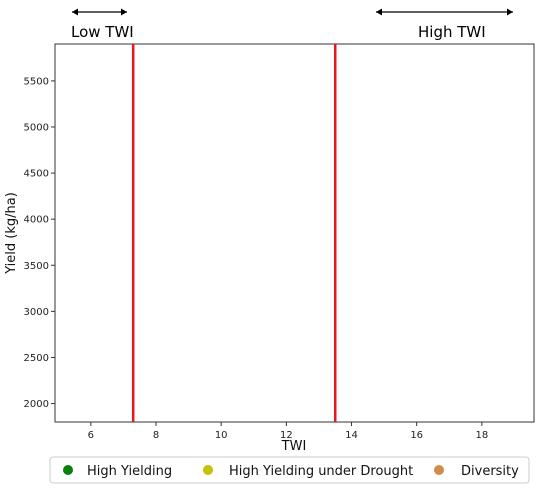  What do you see at coordinates (294, 446) in the screenshot?
I see `x-axis-label: TWI` at bounding box center [294, 446].